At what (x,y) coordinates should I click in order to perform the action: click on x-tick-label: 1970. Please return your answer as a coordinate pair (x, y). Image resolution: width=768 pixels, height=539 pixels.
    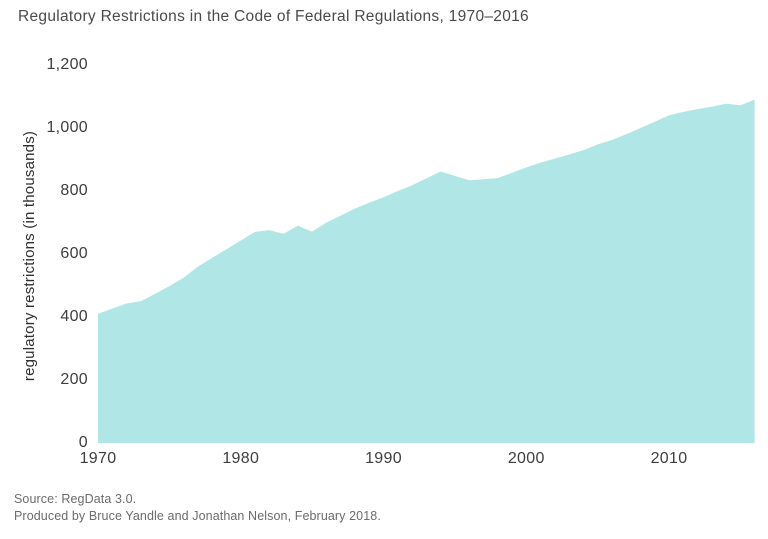
    Looking at the image, I should click on (98, 458).